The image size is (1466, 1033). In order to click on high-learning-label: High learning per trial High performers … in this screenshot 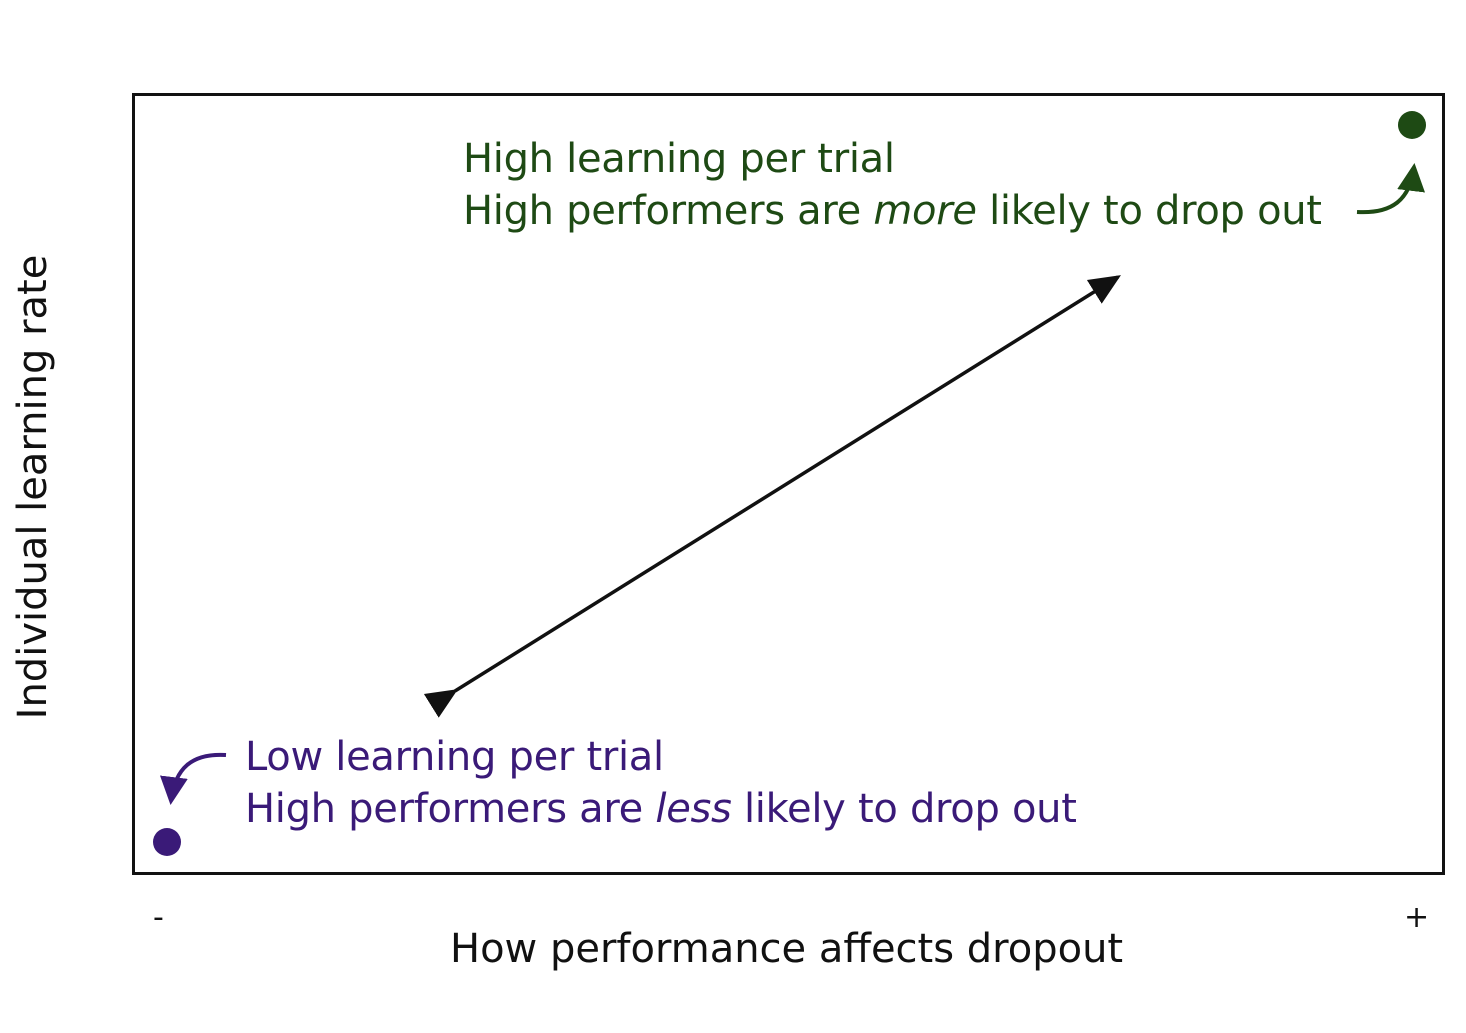, I will do `click(892, 185)`.